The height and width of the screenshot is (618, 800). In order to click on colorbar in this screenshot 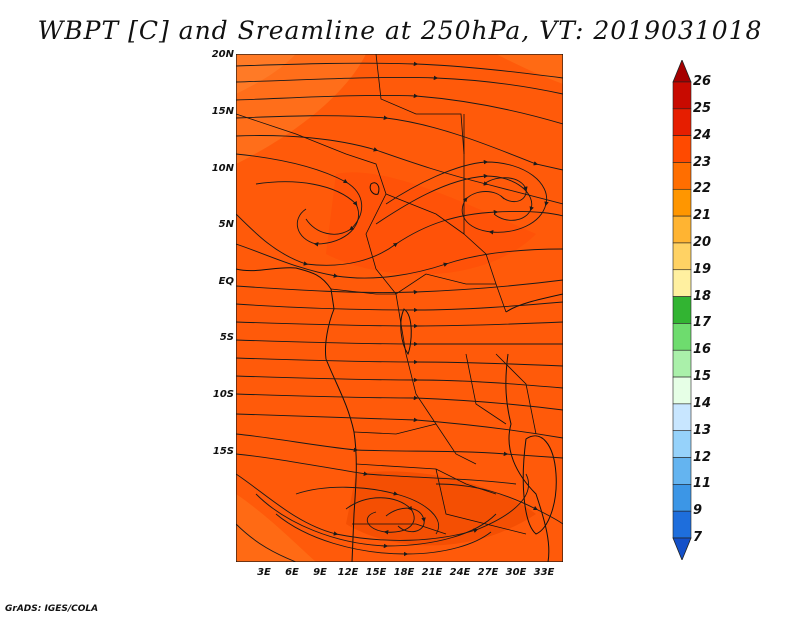, I will do `click(682, 310)`.